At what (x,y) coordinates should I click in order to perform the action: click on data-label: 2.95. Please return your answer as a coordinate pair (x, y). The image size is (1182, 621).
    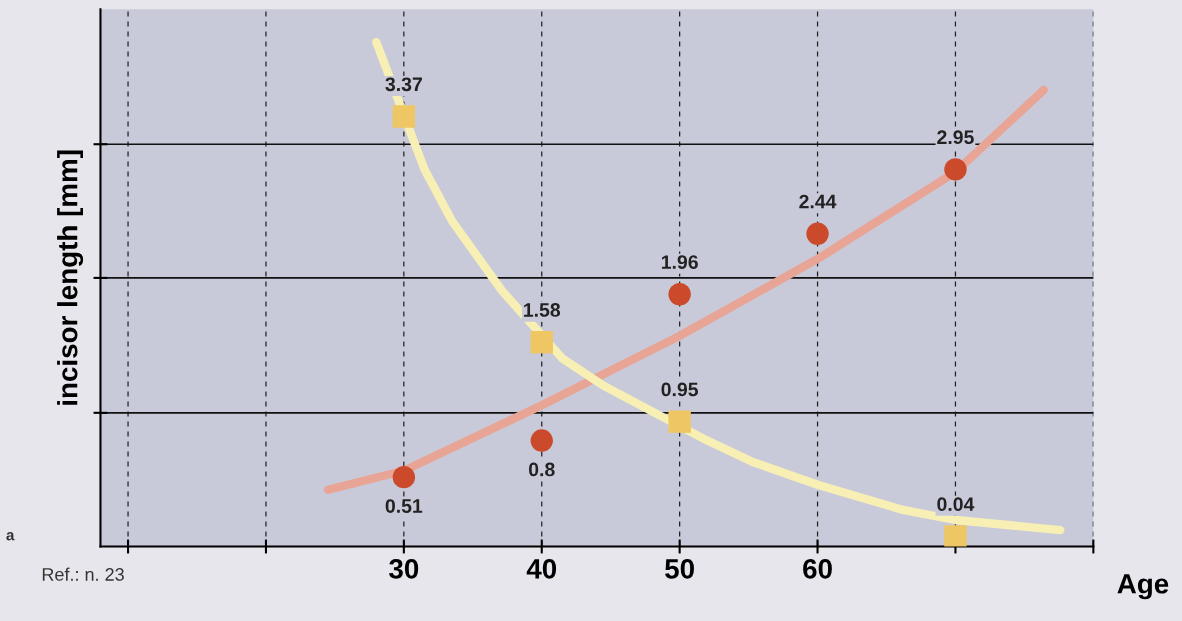
    Looking at the image, I should click on (955, 137).